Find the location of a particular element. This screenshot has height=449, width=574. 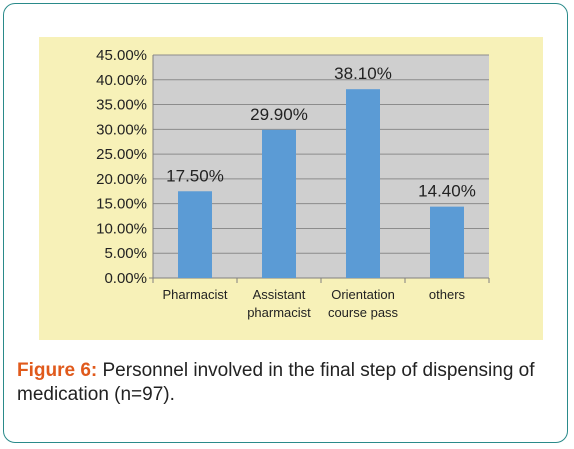

y-tick-label: 45.00% is located at coordinates (121, 55).